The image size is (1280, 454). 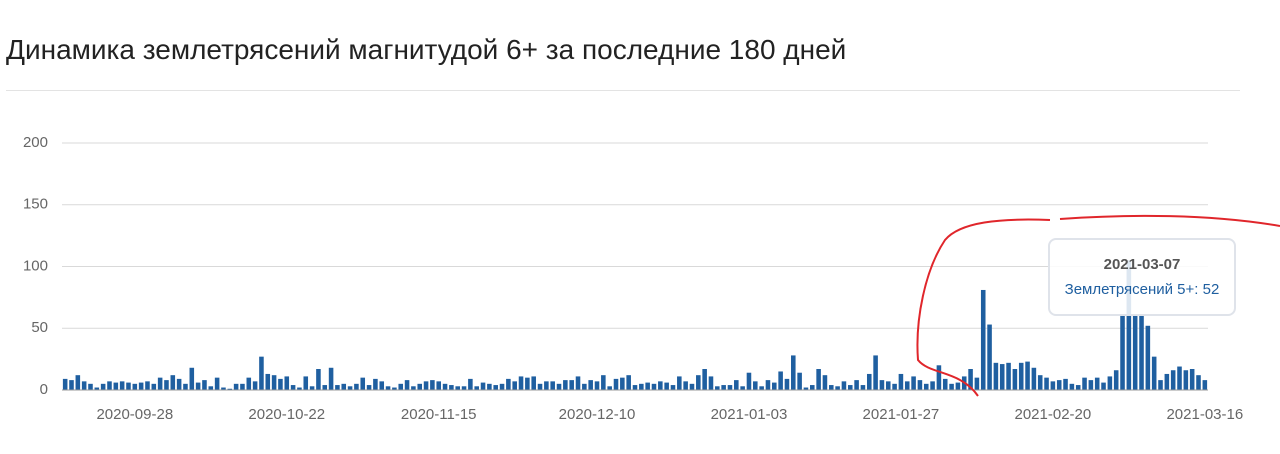 I want to click on tooltip-date: 2021-03-07, so click(x=1142, y=264).